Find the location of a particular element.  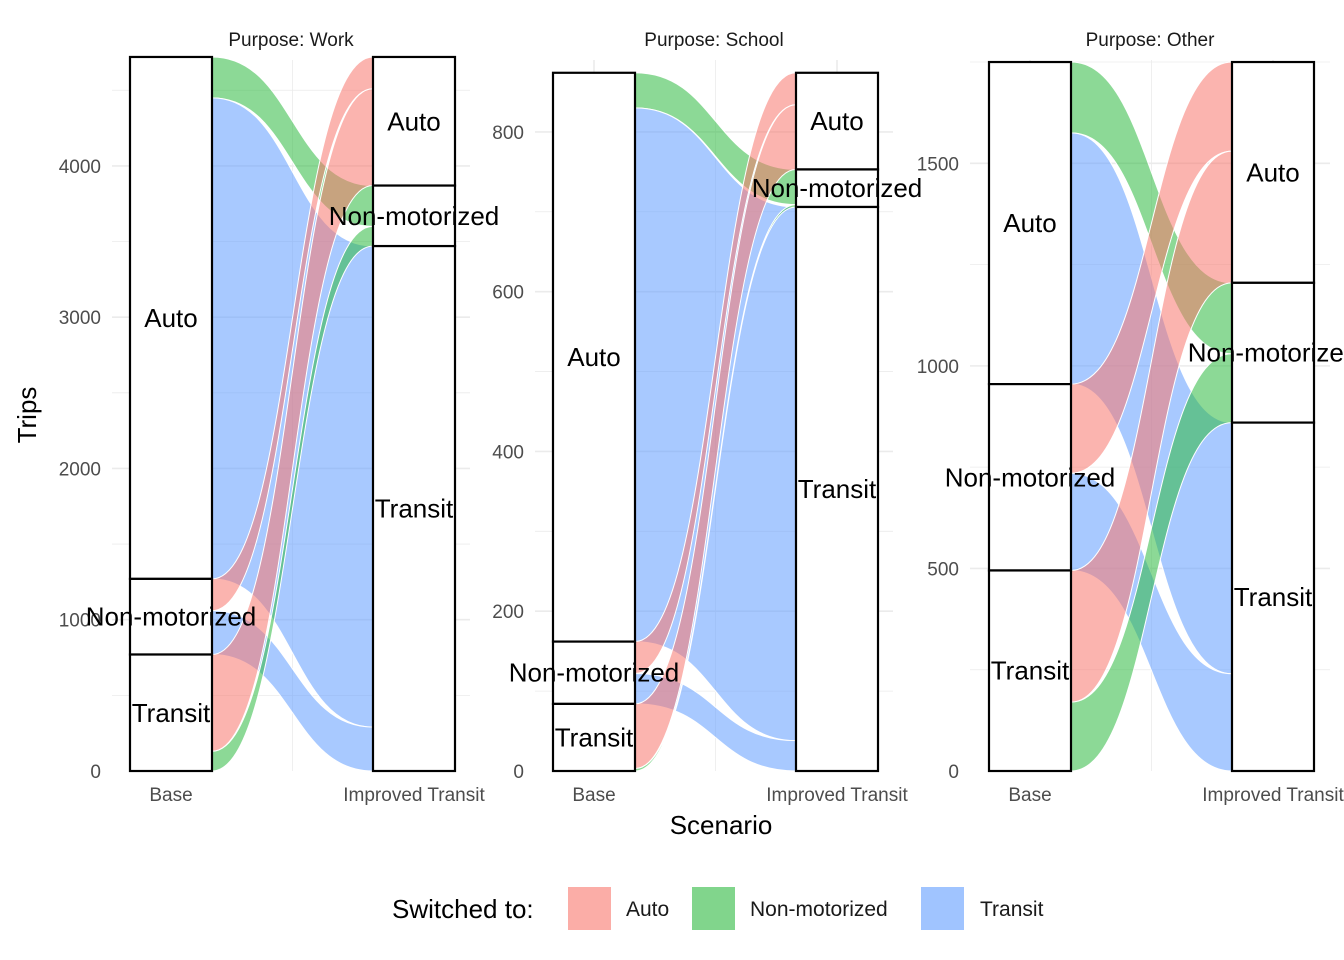

y-tick-label: 1500 is located at coordinates (938, 164).